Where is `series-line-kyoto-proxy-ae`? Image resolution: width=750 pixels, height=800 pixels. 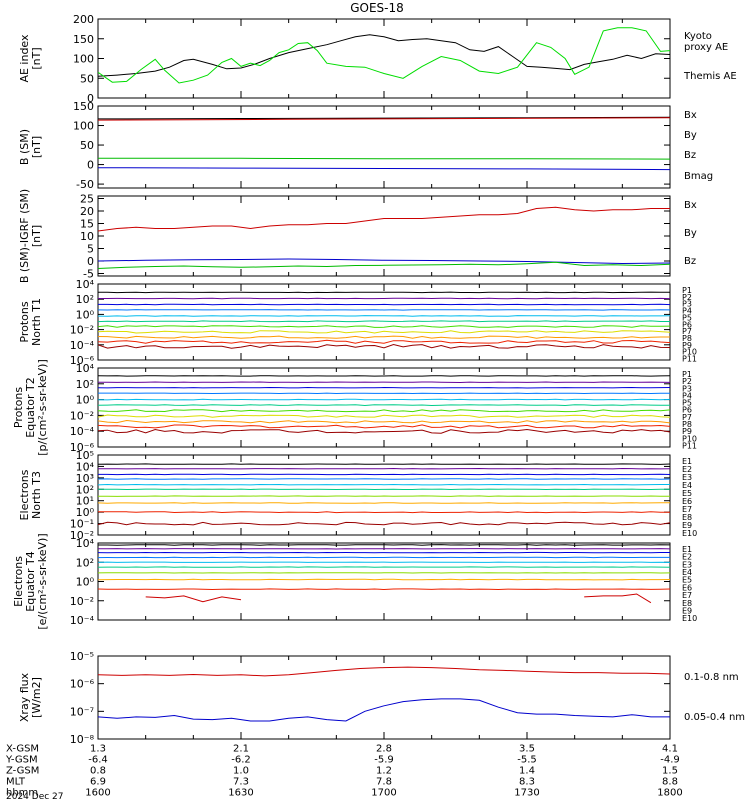 series-line-kyoto-proxy-ae is located at coordinates (384, 55).